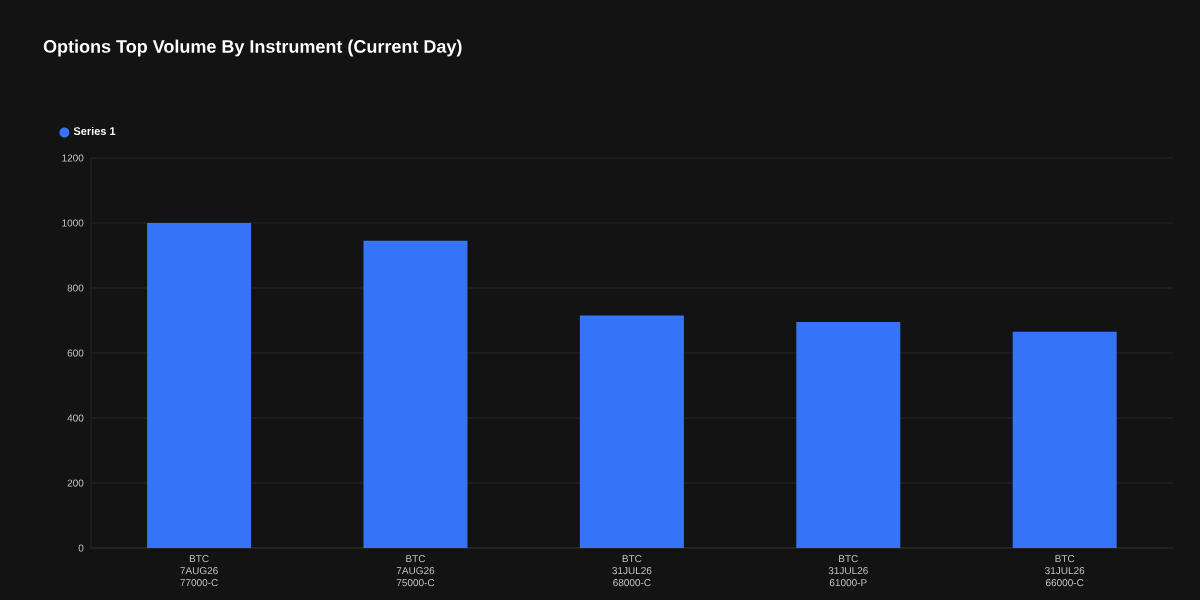 The width and height of the screenshot is (1200, 600). Describe the element at coordinates (252, 48) in the screenshot. I see `chart-title: Options Top Volume By Instrument (Current Day)` at that location.